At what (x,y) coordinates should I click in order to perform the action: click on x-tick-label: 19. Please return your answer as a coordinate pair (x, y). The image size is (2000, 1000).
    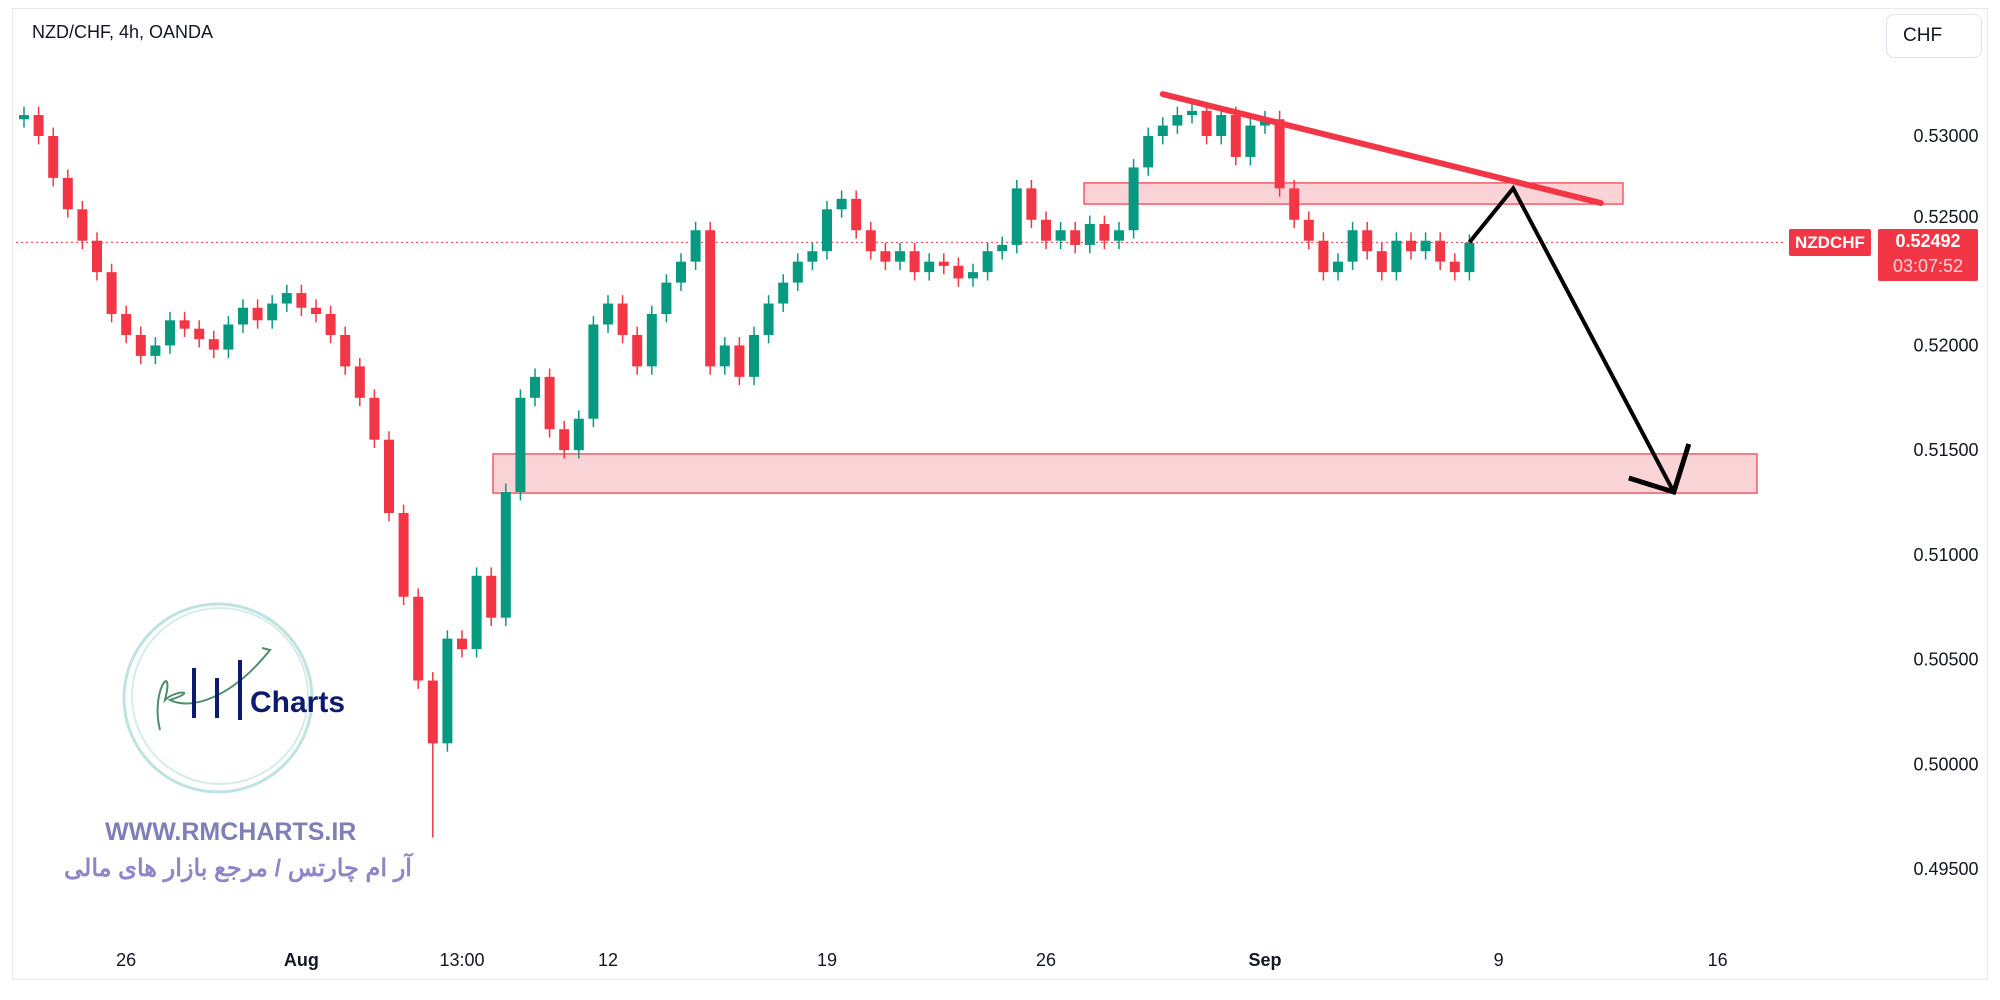
    Looking at the image, I should click on (827, 960).